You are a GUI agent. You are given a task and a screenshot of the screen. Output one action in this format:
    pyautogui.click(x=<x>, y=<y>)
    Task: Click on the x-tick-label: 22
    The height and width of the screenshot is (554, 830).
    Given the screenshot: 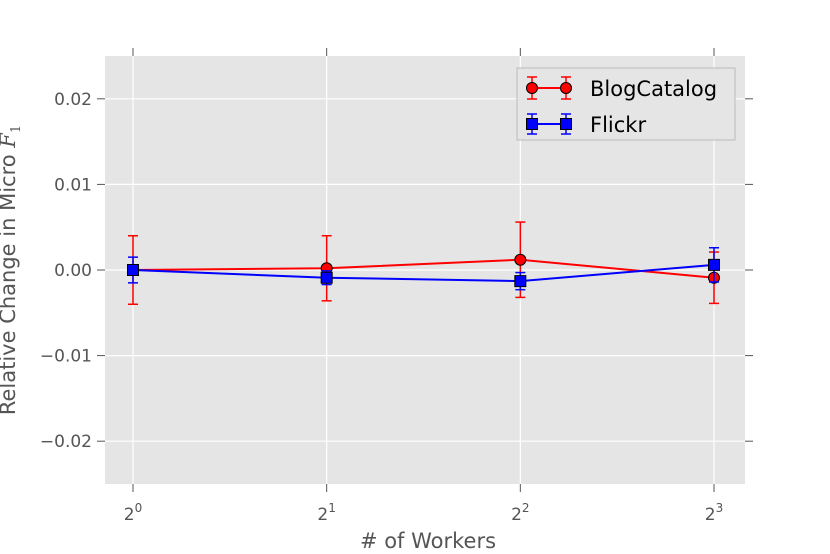 What is the action you would take?
    pyautogui.click(x=520, y=513)
    